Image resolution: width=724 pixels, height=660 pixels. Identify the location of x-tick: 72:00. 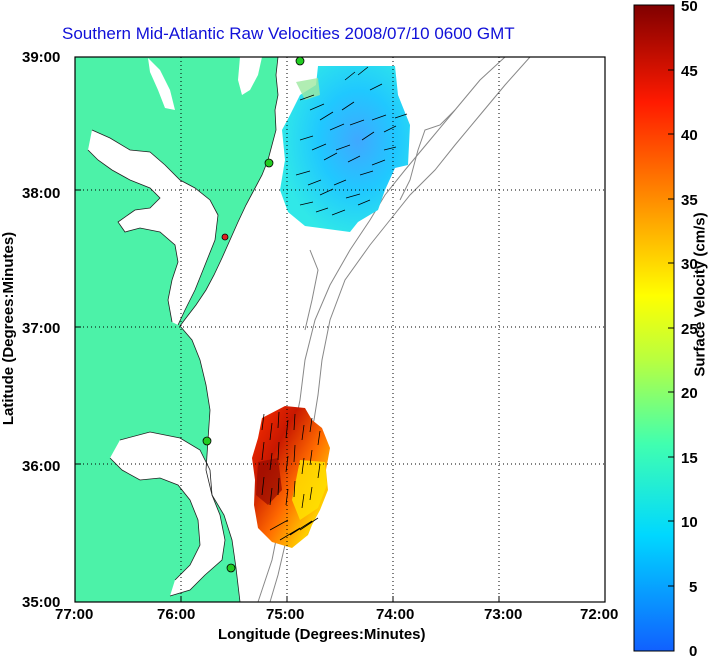
(599, 614).